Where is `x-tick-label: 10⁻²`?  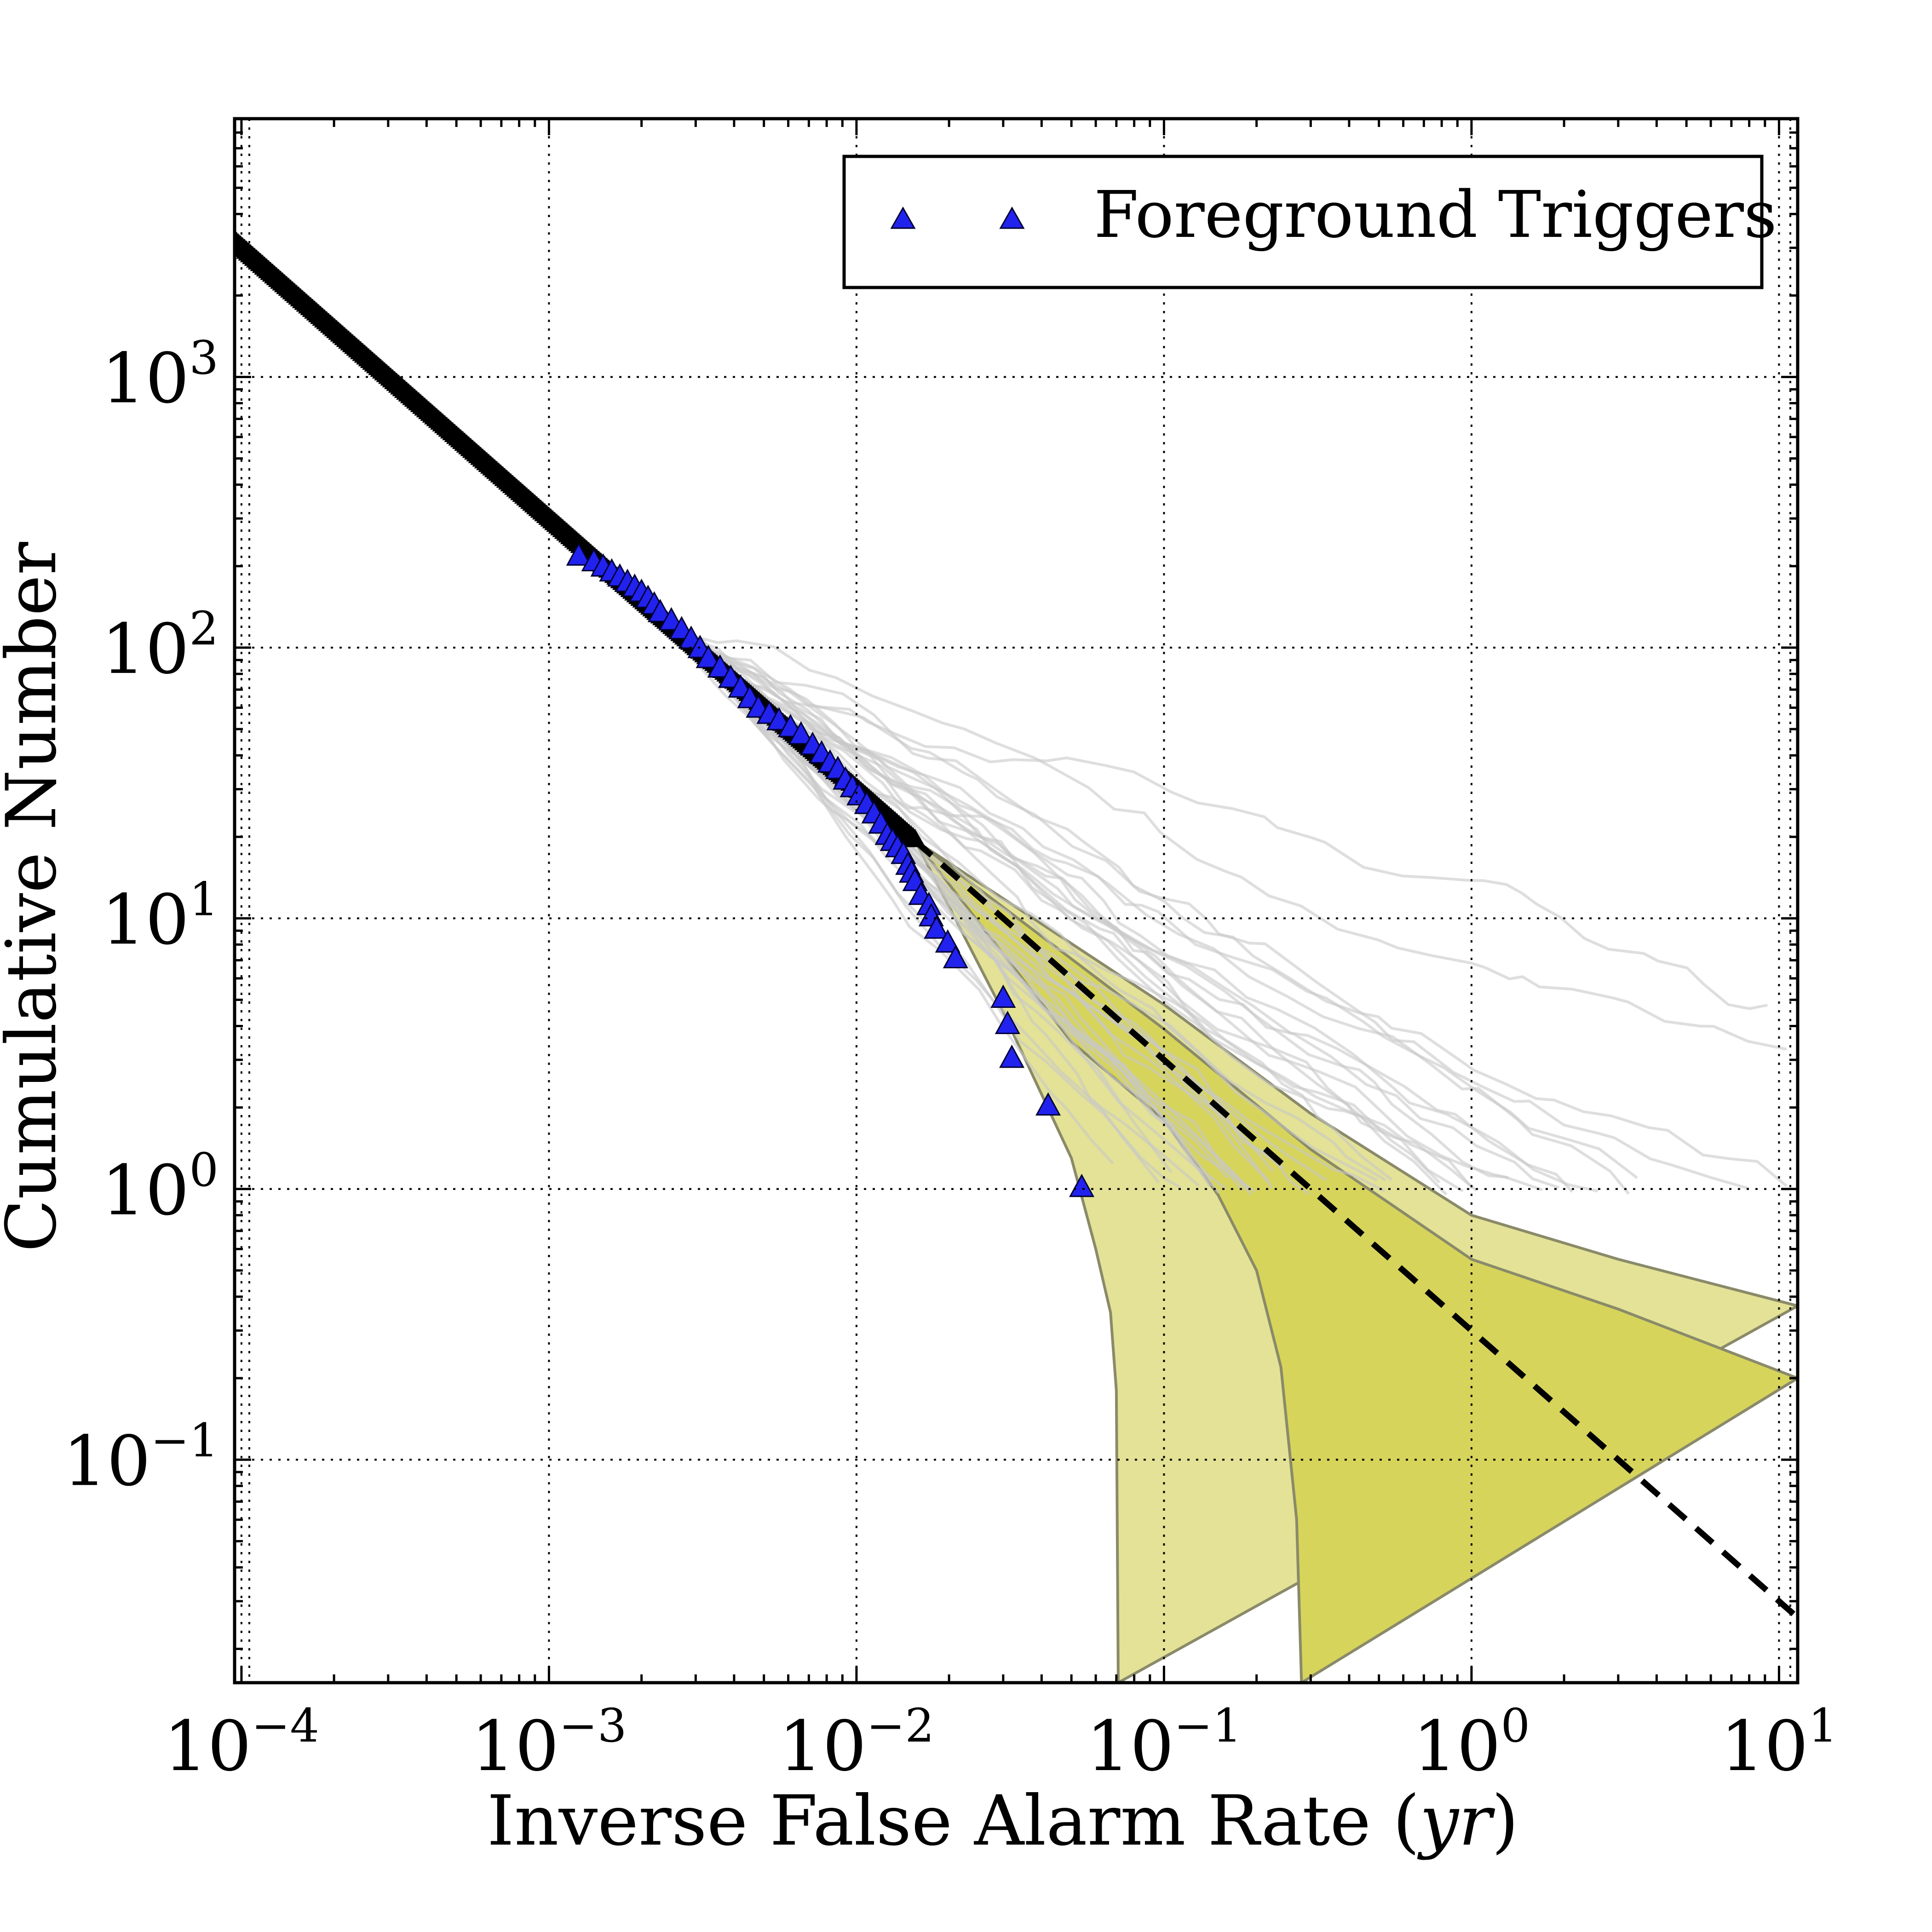
x-tick-label: 10⁻² is located at coordinates (856, 1743).